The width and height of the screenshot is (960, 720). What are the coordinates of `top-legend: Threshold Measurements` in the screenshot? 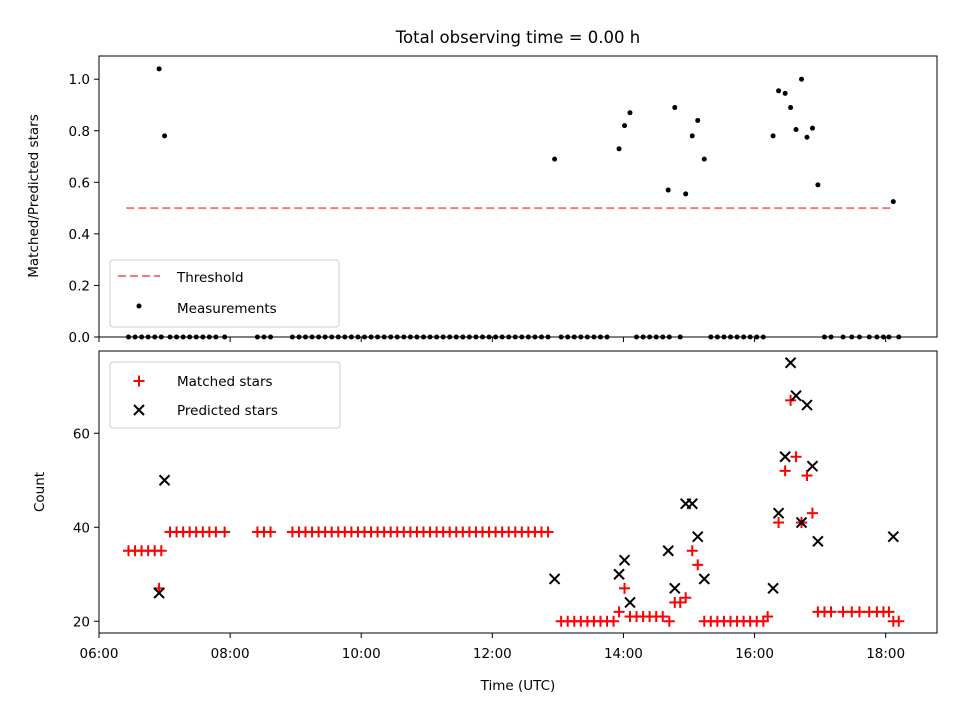 It's located at (224, 293).